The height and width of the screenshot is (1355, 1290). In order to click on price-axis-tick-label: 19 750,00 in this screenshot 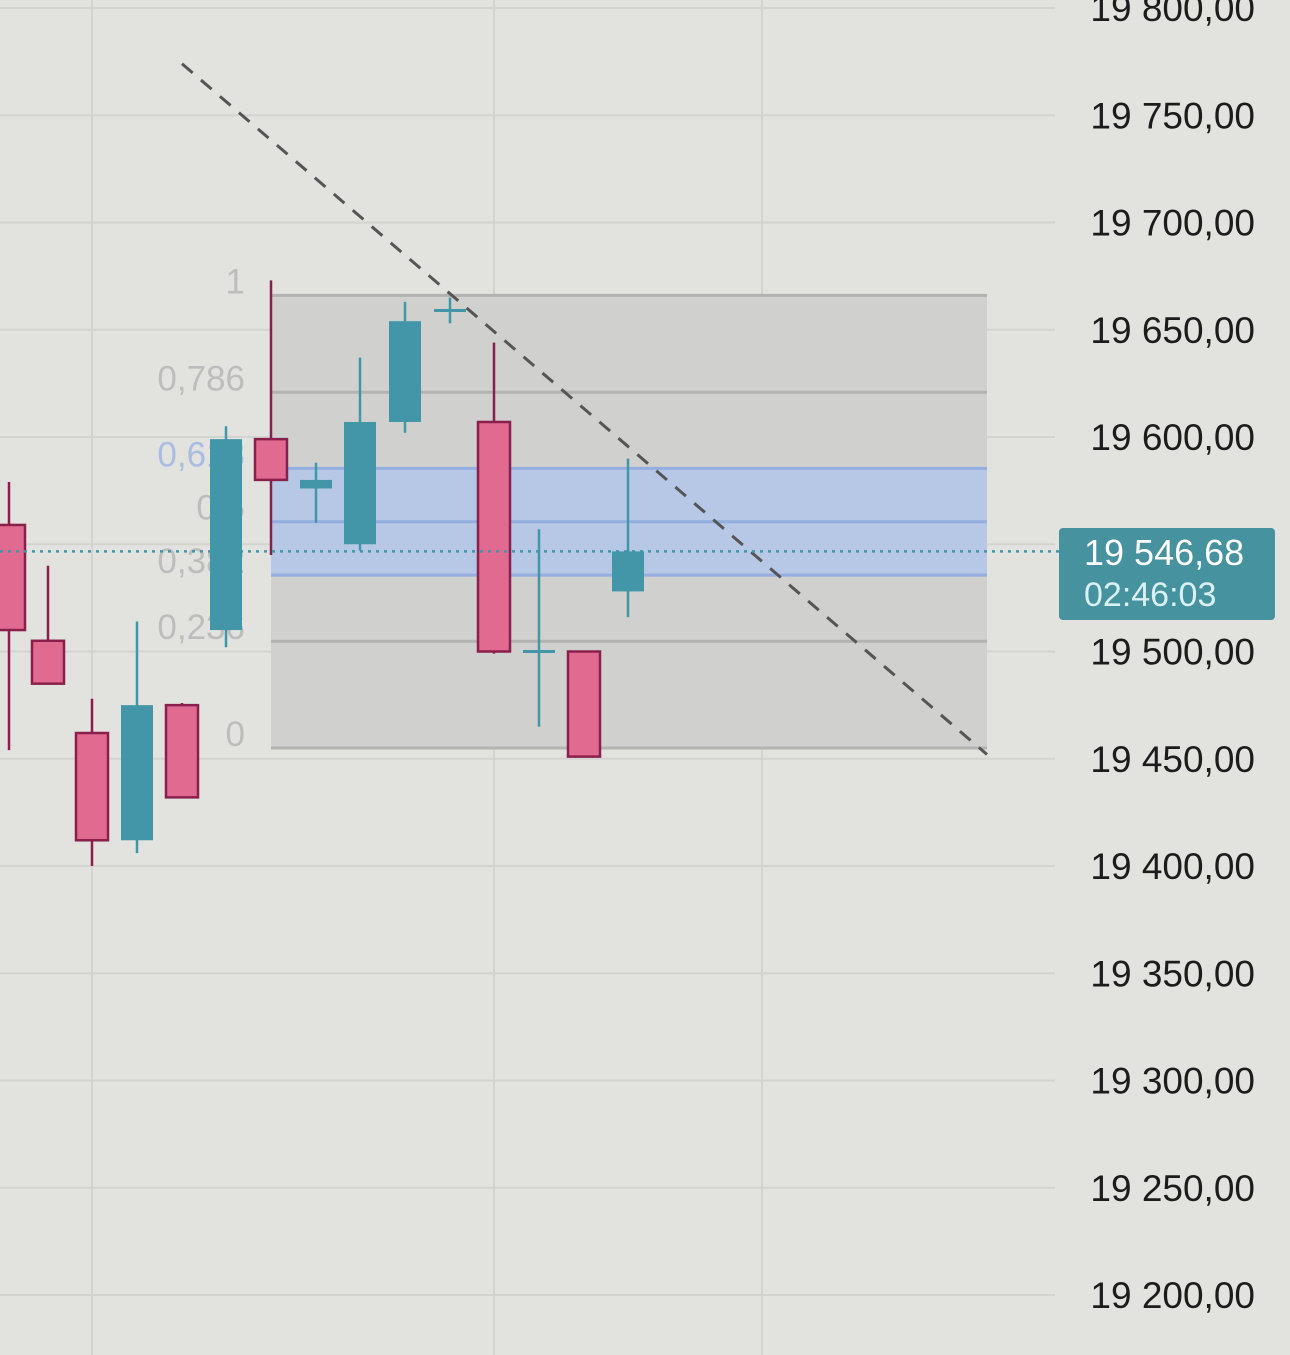, I will do `click(1172, 115)`.